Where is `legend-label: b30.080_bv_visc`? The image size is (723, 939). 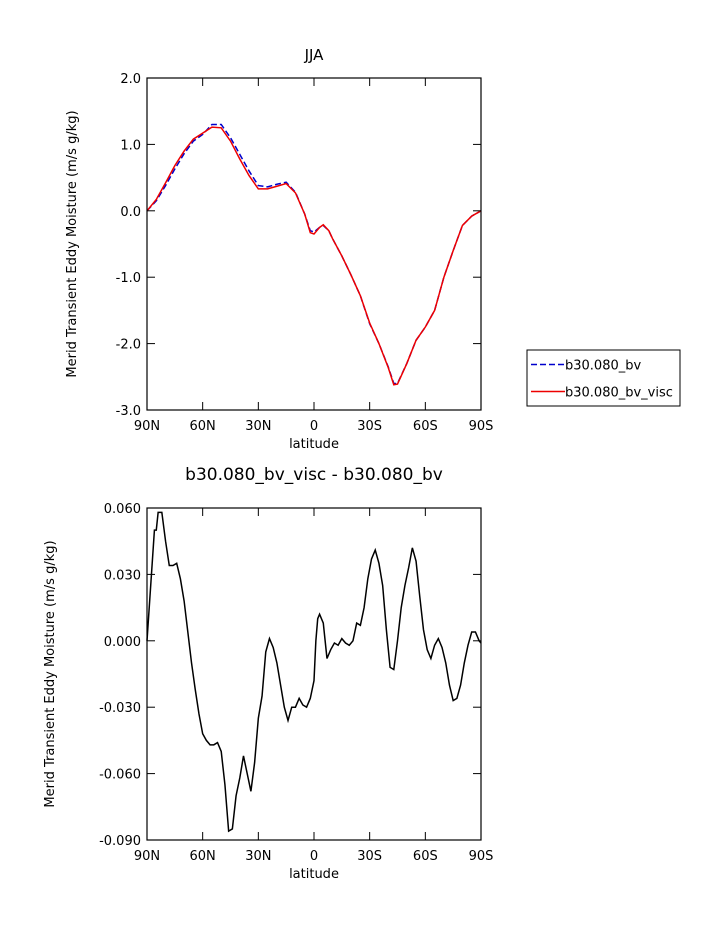
legend-label: b30.080_bv_visc is located at coordinates (619, 393).